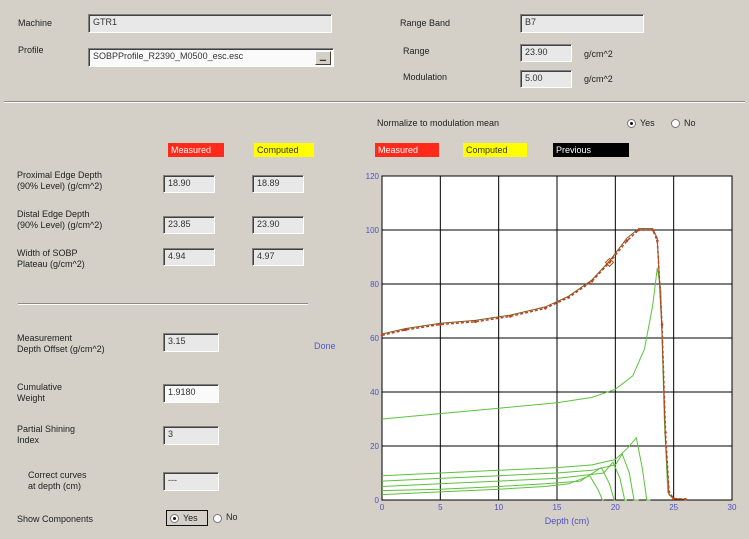  What do you see at coordinates (40, 387) in the screenshot?
I see `weight-label-line1: Cumulative` at bounding box center [40, 387].